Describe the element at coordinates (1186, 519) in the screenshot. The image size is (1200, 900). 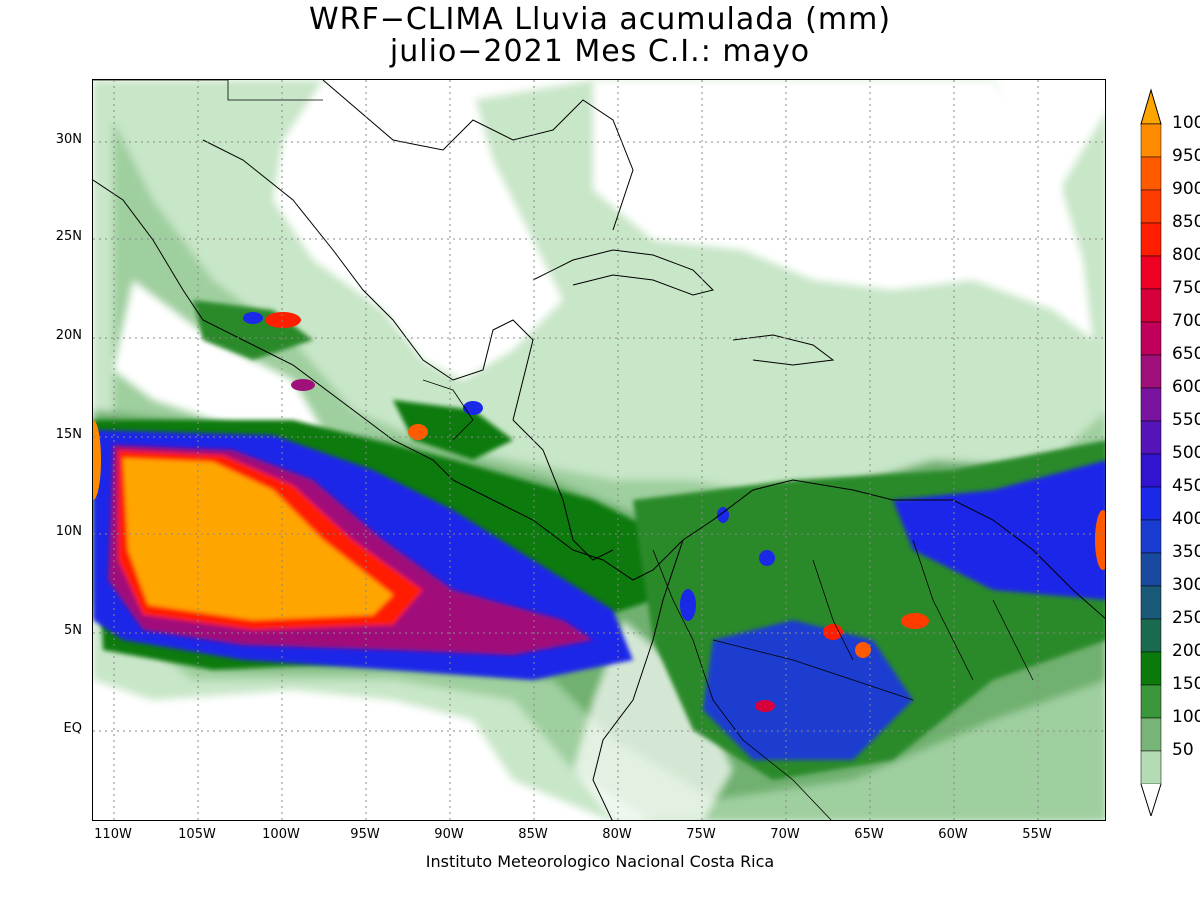
I see `colorbar-label: 400` at that location.